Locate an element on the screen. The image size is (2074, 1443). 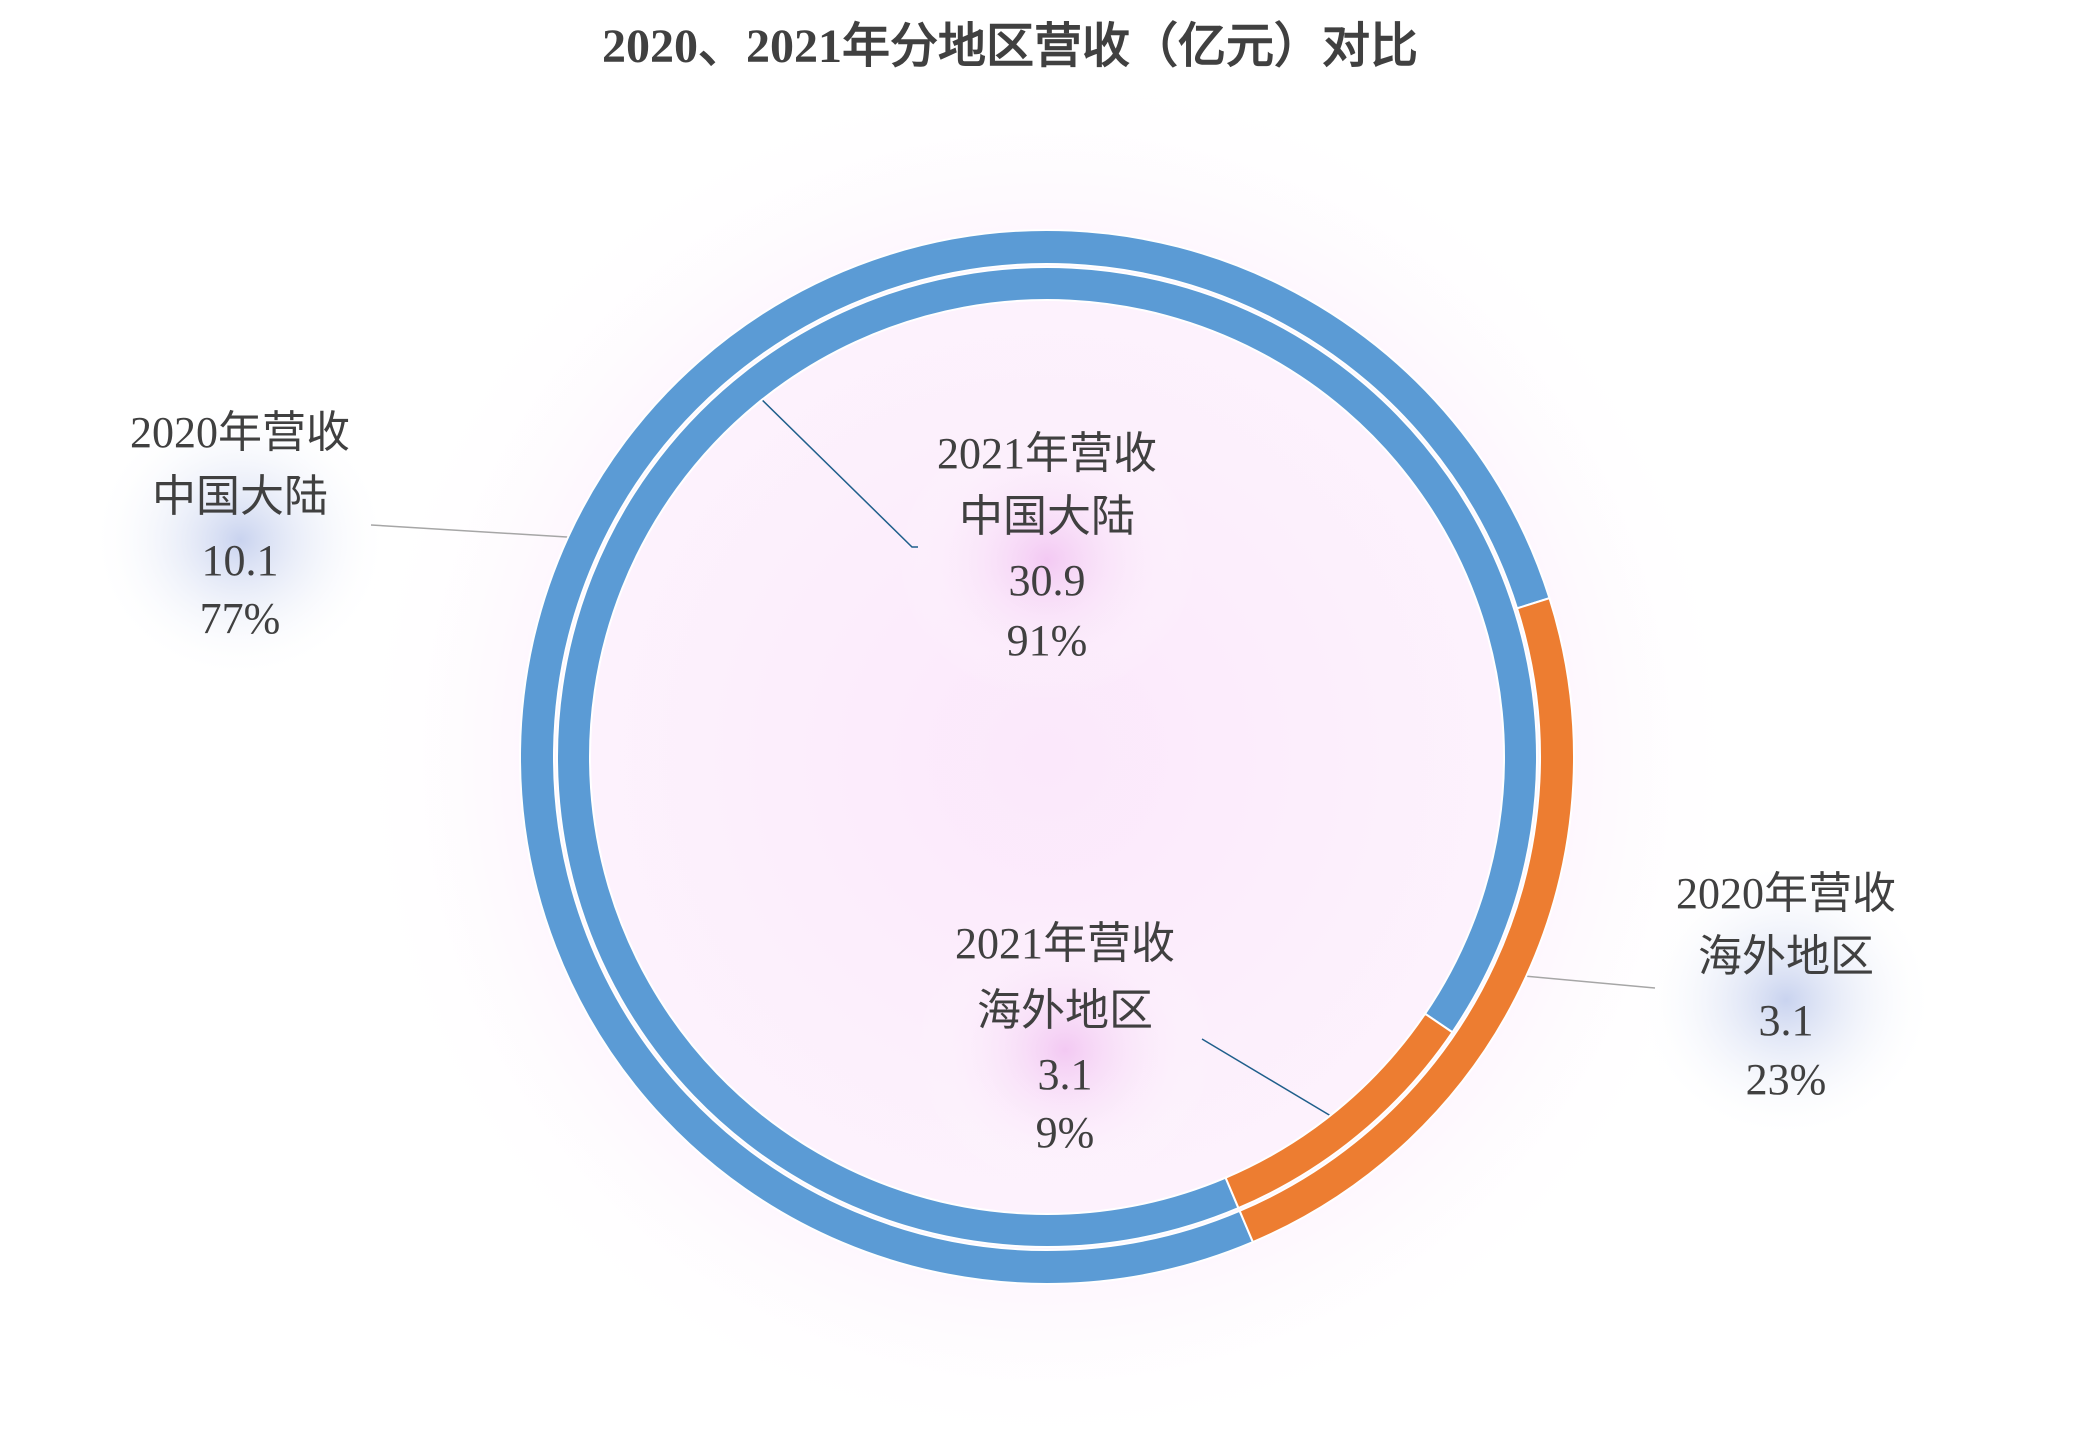
data-label: 91% is located at coordinates (1047, 640).